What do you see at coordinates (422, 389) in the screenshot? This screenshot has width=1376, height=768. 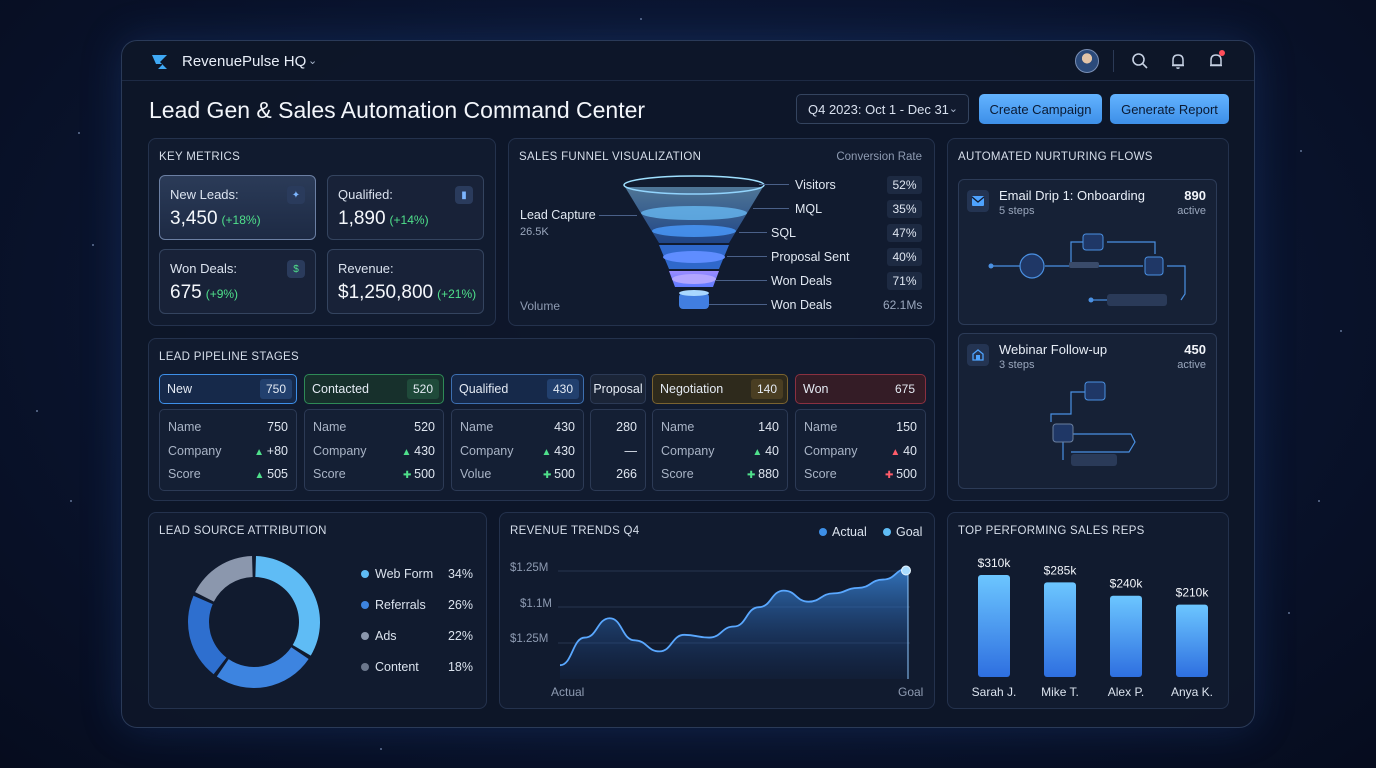 I see `stage-count: 520` at bounding box center [422, 389].